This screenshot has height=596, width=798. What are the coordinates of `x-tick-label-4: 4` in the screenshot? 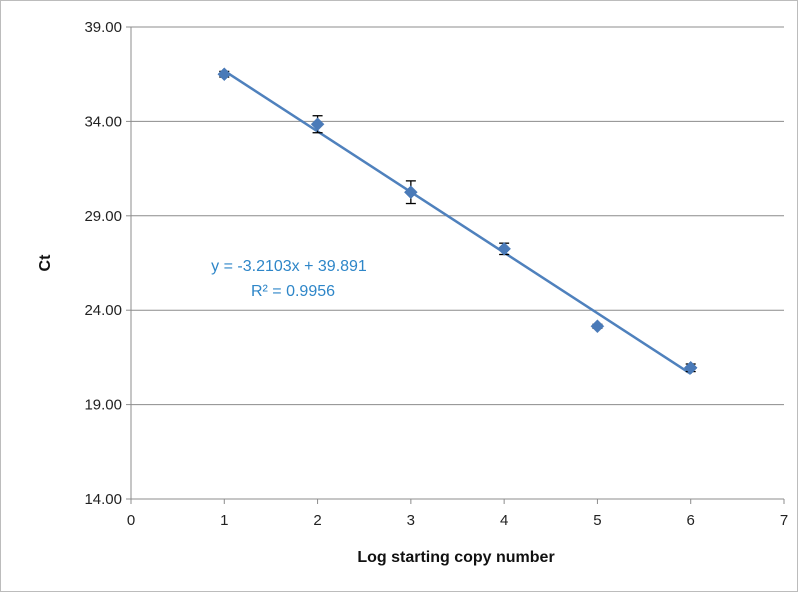 It's located at (504, 520).